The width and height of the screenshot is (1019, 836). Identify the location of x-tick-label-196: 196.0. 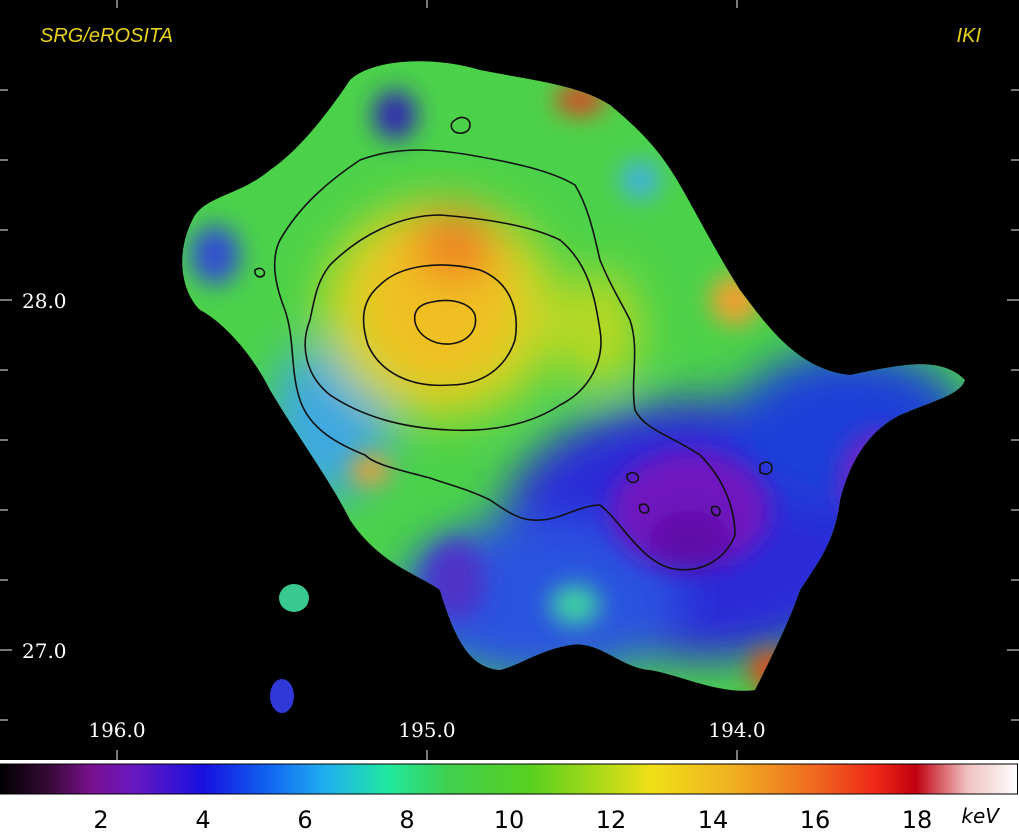
(116, 730).